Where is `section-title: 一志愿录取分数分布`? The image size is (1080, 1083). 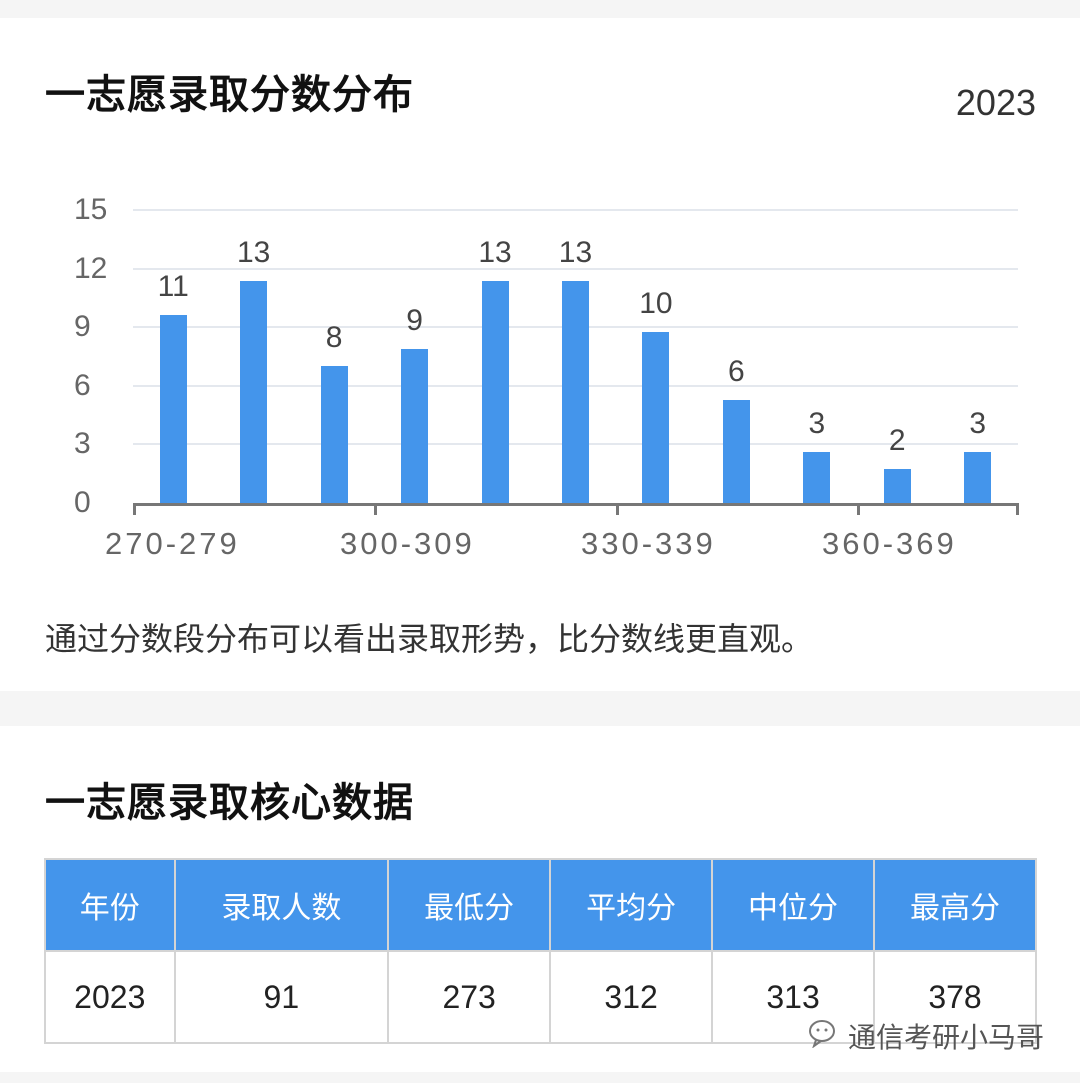 section-title: 一志愿录取分数分布 is located at coordinates (229, 95).